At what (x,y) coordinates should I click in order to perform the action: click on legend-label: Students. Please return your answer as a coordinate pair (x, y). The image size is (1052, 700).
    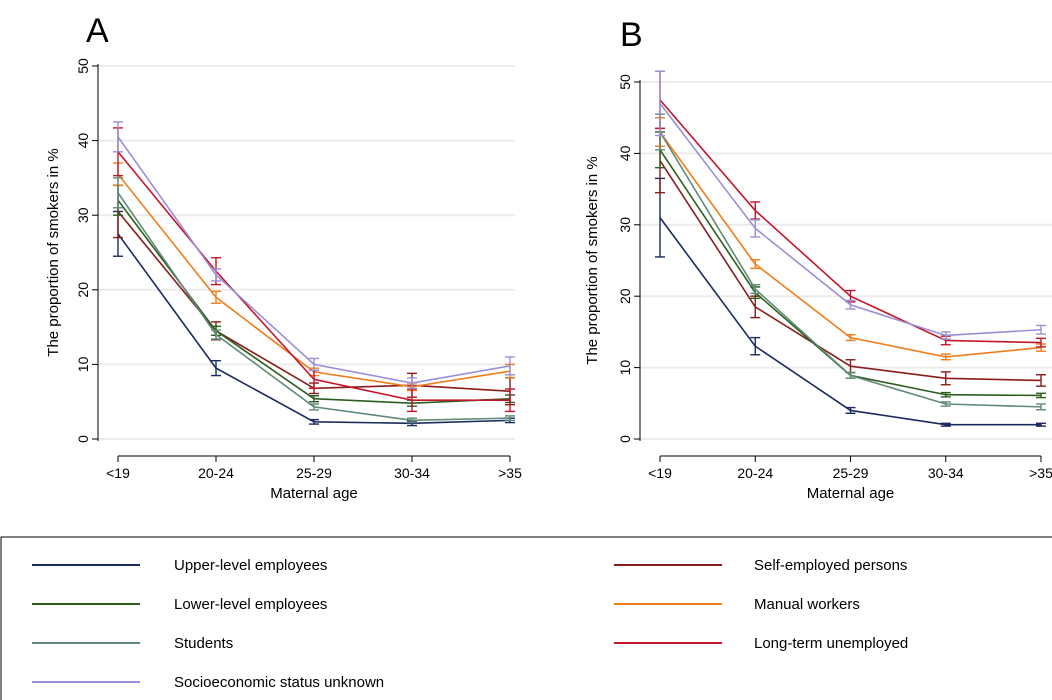
    Looking at the image, I should click on (203, 643).